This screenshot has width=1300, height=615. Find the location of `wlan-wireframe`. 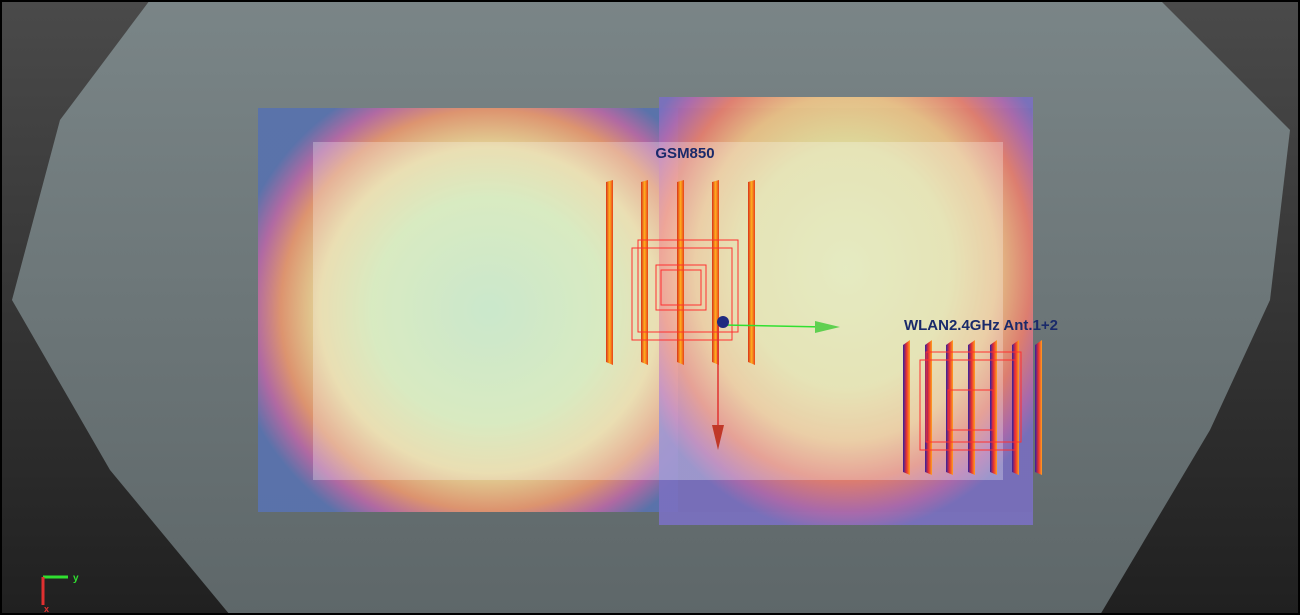

wlan-wireframe is located at coordinates (970, 401).